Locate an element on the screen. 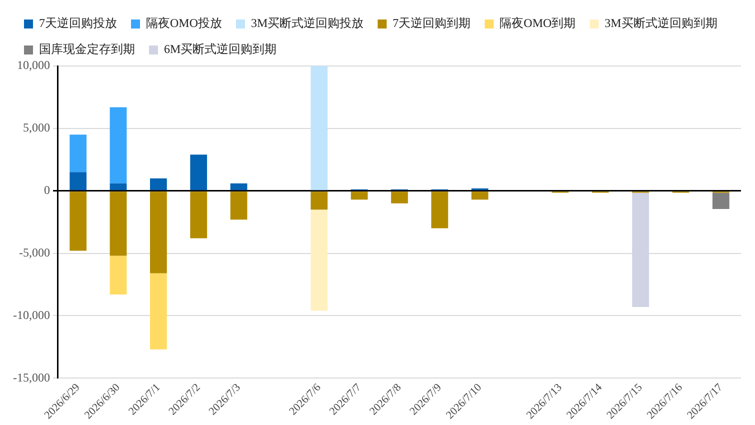  y-tick-label: -10,000 is located at coordinates (31, 315).